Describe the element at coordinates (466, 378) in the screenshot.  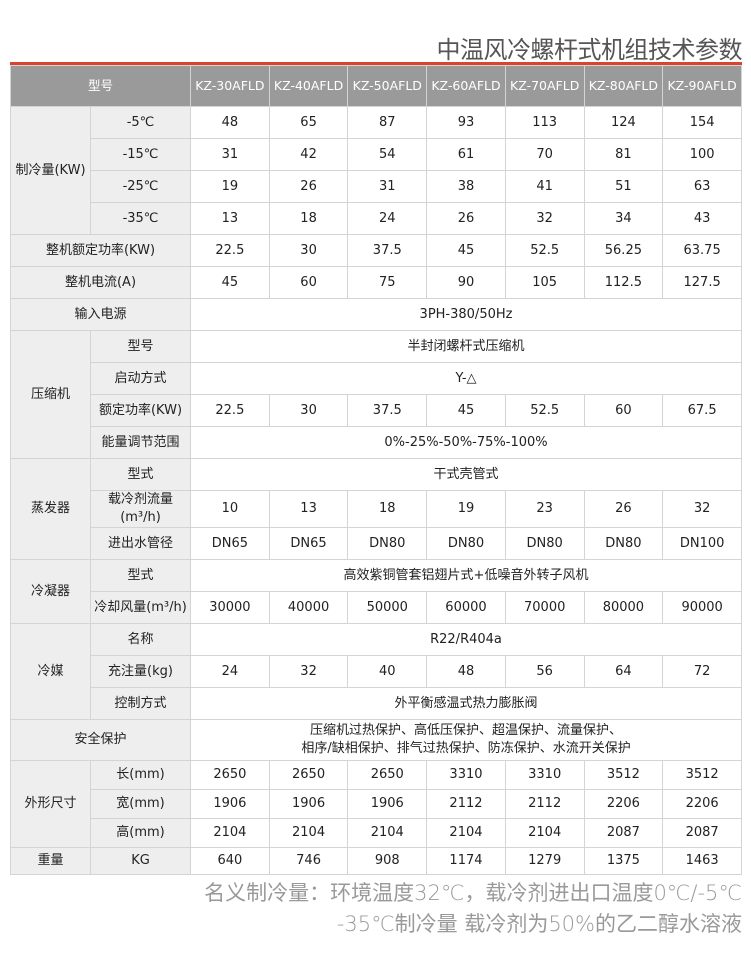
I see `span-value: Y-△` at that location.